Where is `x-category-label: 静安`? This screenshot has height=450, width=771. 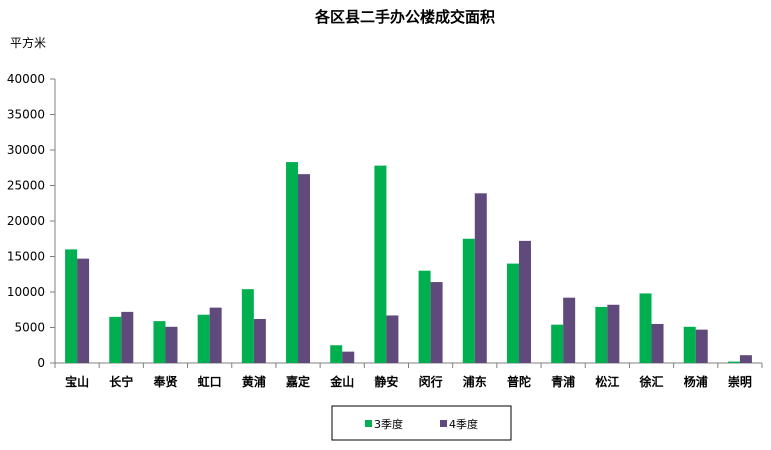 x-category-label: 静安 is located at coordinates (386, 381).